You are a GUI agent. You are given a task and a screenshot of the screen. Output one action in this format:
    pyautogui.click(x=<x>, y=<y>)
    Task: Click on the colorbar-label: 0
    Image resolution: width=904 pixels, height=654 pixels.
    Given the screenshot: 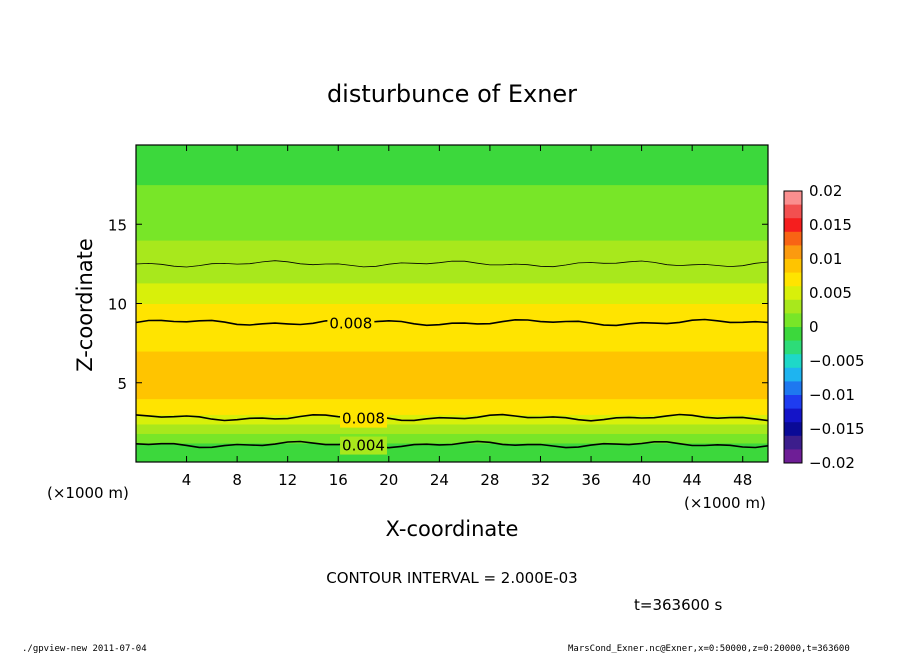 What is the action you would take?
    pyautogui.click(x=814, y=327)
    